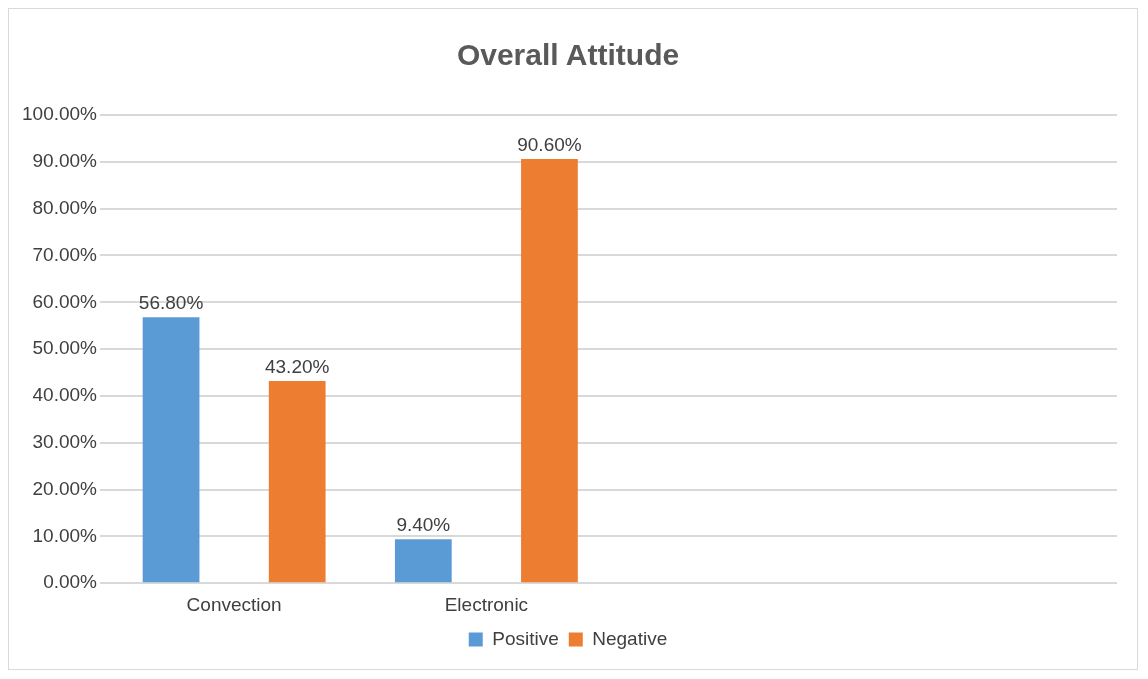  Describe the element at coordinates (59, 114) in the screenshot. I see `y-tick-label: 100.00%` at that location.